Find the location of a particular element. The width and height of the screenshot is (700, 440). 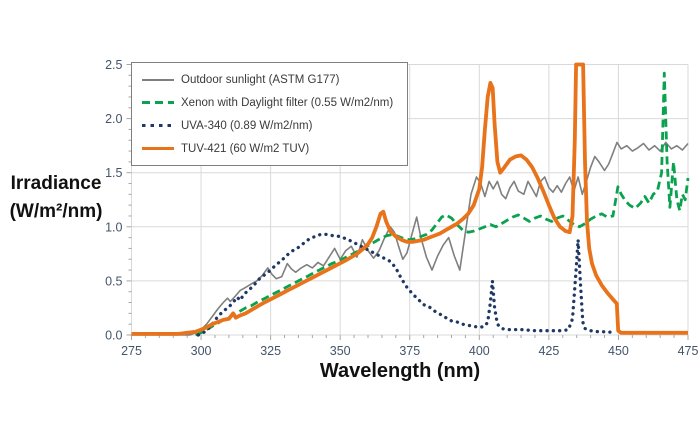

x-tick-label: 350 is located at coordinates (340, 351).